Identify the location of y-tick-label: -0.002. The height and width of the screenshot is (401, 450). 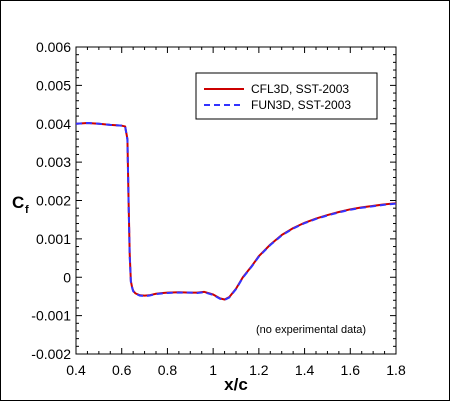
(51, 354).